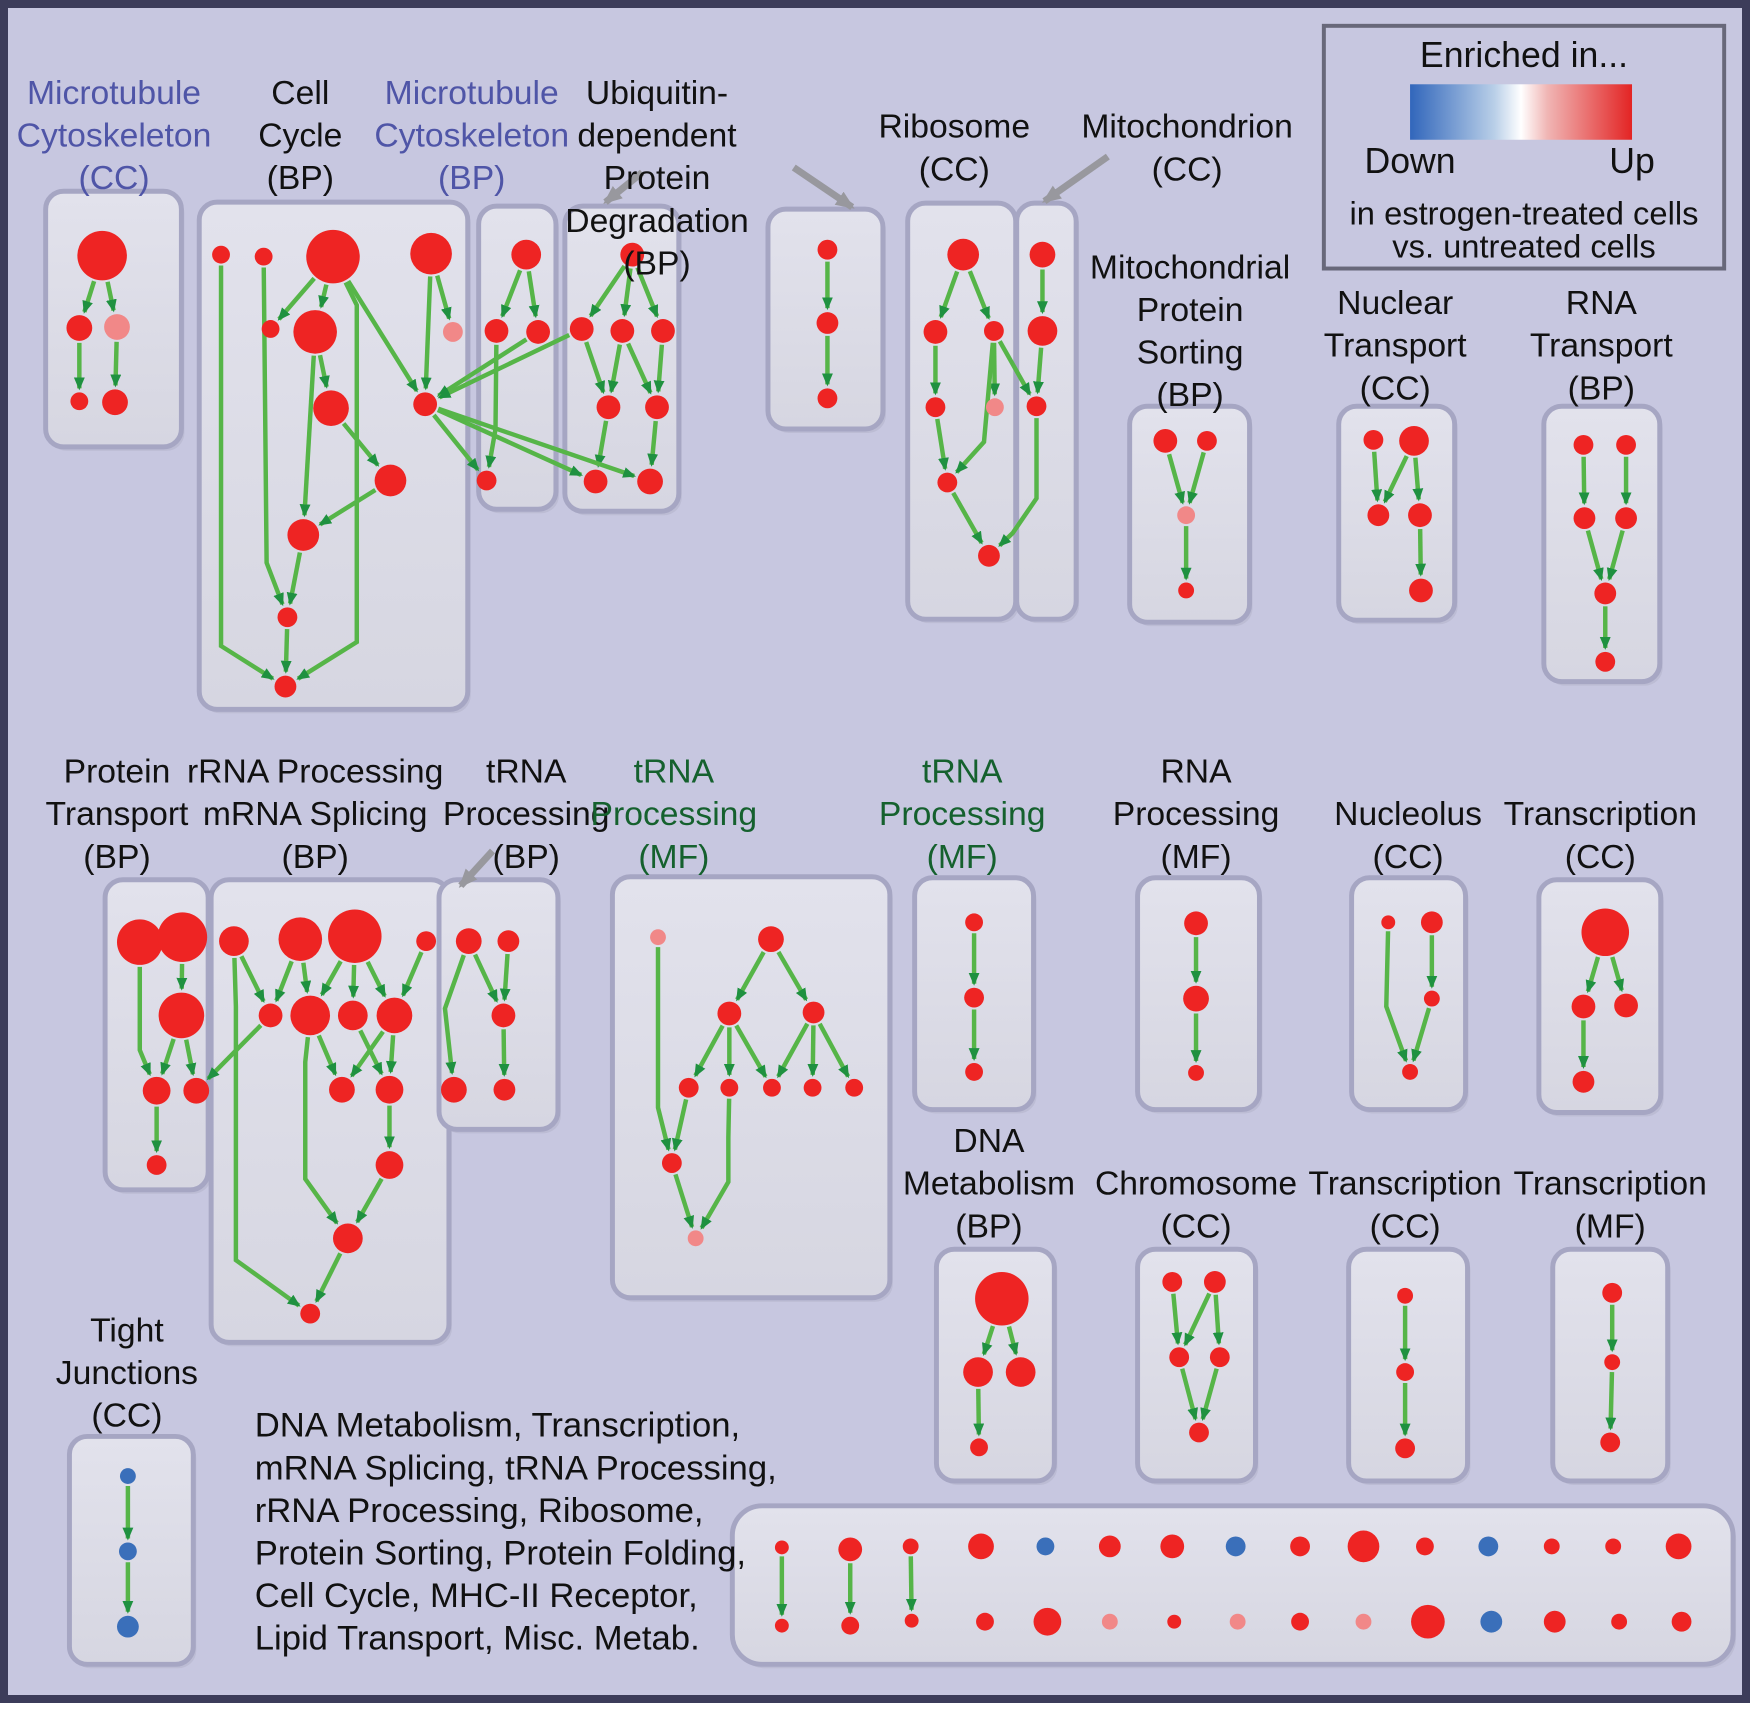 The image size is (1750, 1715). Describe the element at coordinates (310, 1015) in the screenshot. I see `go-term-node-rrna-g6` at that location.